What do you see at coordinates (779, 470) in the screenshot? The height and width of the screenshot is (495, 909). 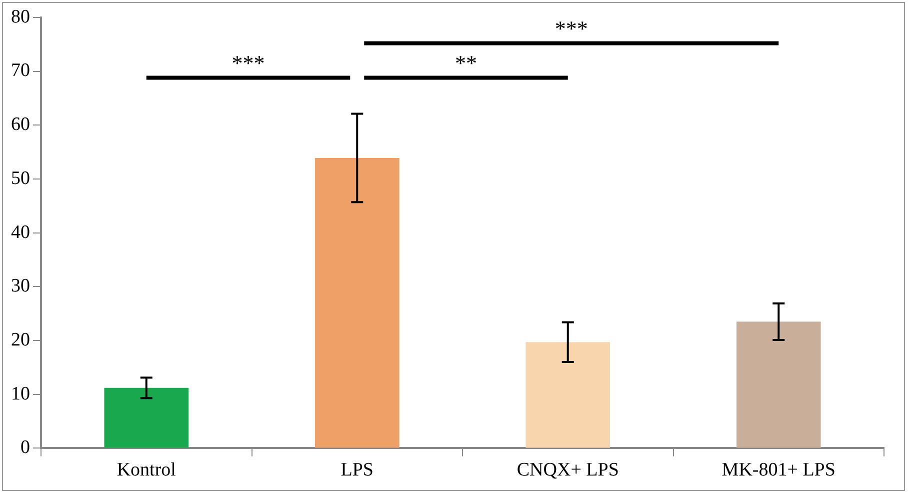 I see `x-tick-label: MK-801+ LPS` at bounding box center [779, 470].